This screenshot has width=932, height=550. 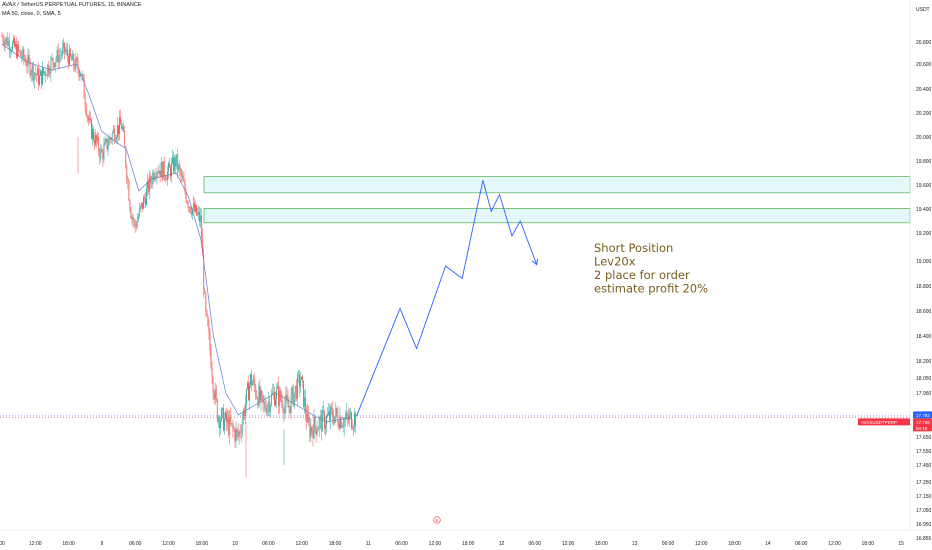 What do you see at coordinates (901, 544) in the screenshot?
I see `x-tick-label: 15` at bounding box center [901, 544].